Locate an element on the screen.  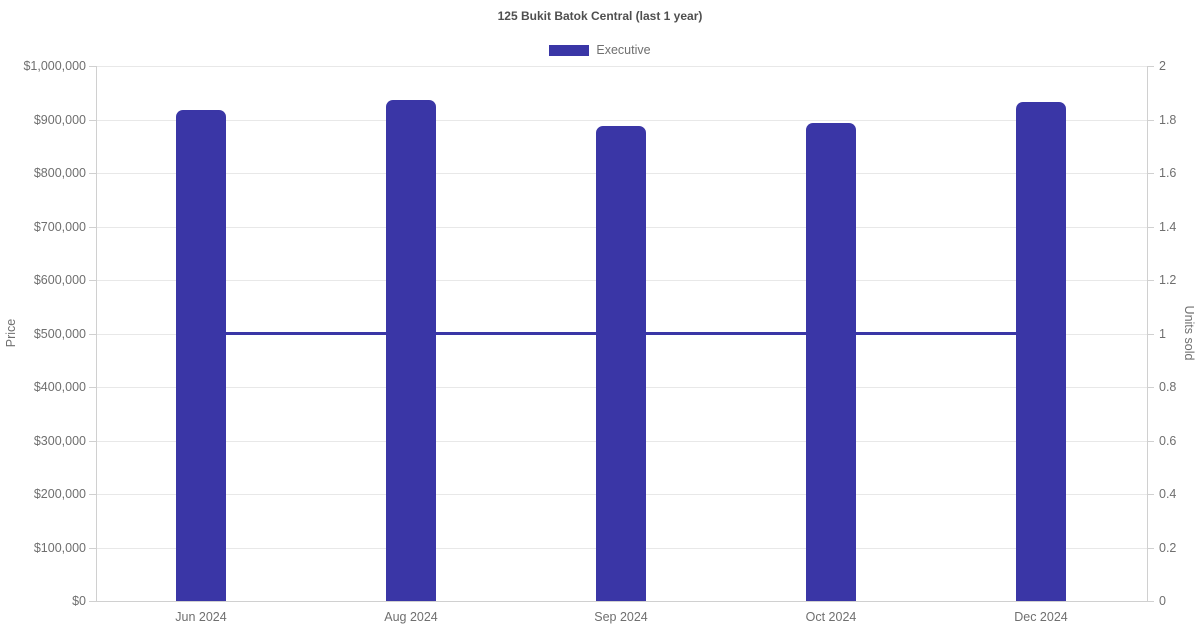
y-tick-label-right: 1 is located at coordinates (1162, 333).